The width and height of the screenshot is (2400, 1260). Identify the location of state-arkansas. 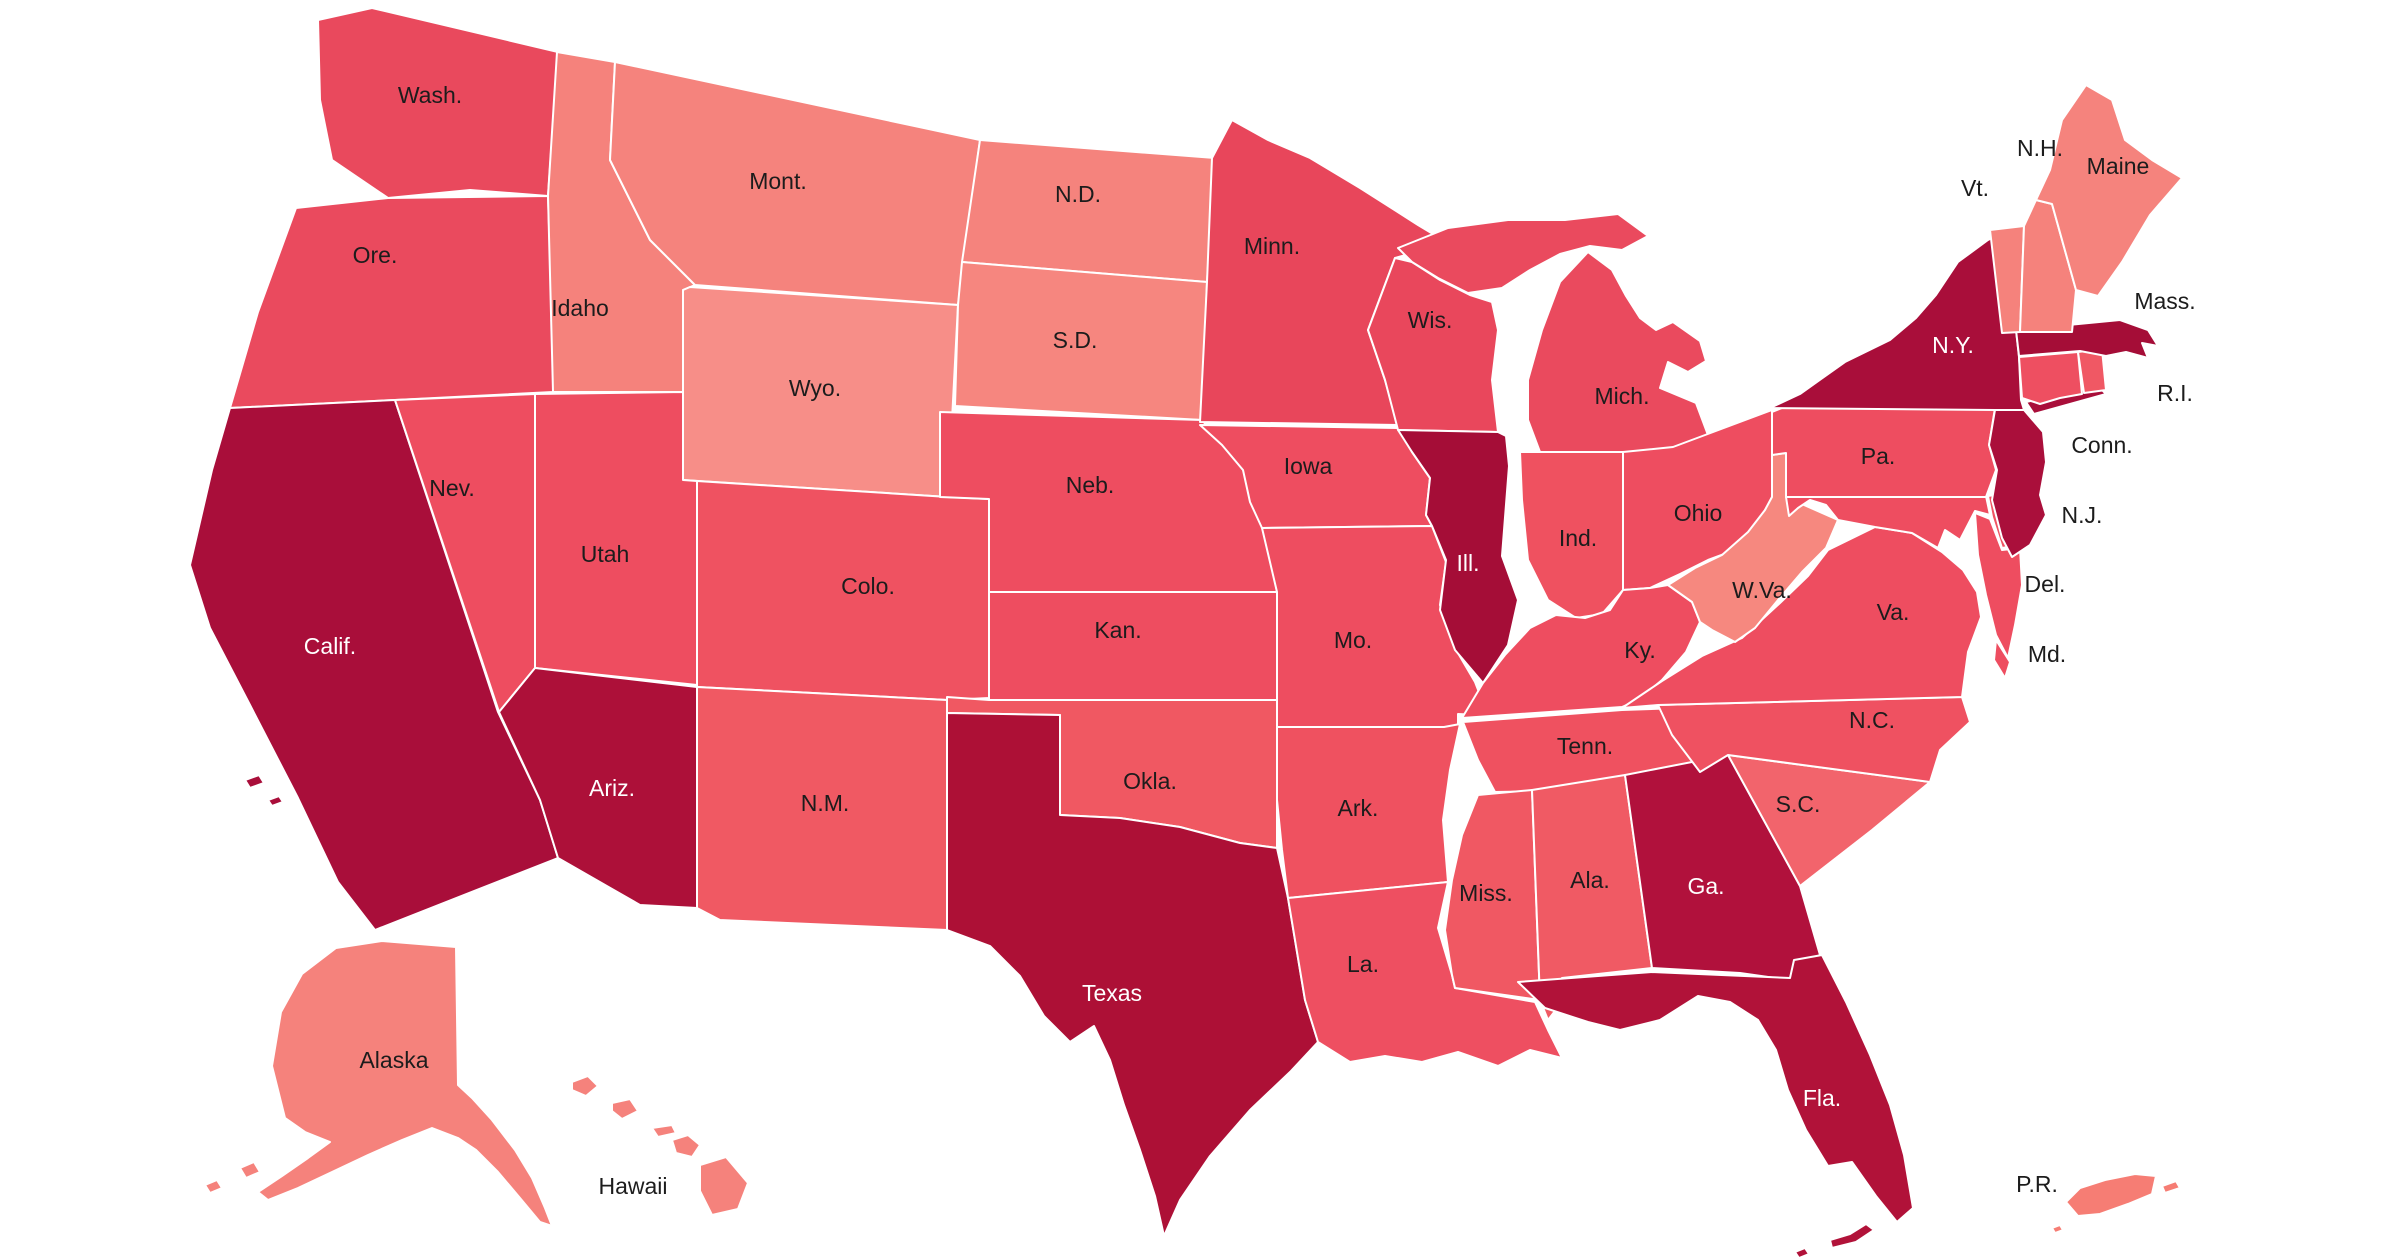
(1368, 811).